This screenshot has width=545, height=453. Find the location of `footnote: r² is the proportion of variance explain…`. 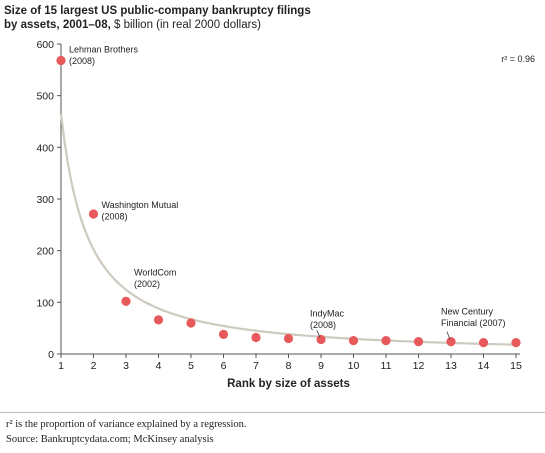

footnote: r² is the proportion of variance explain… is located at coordinates (126, 424).